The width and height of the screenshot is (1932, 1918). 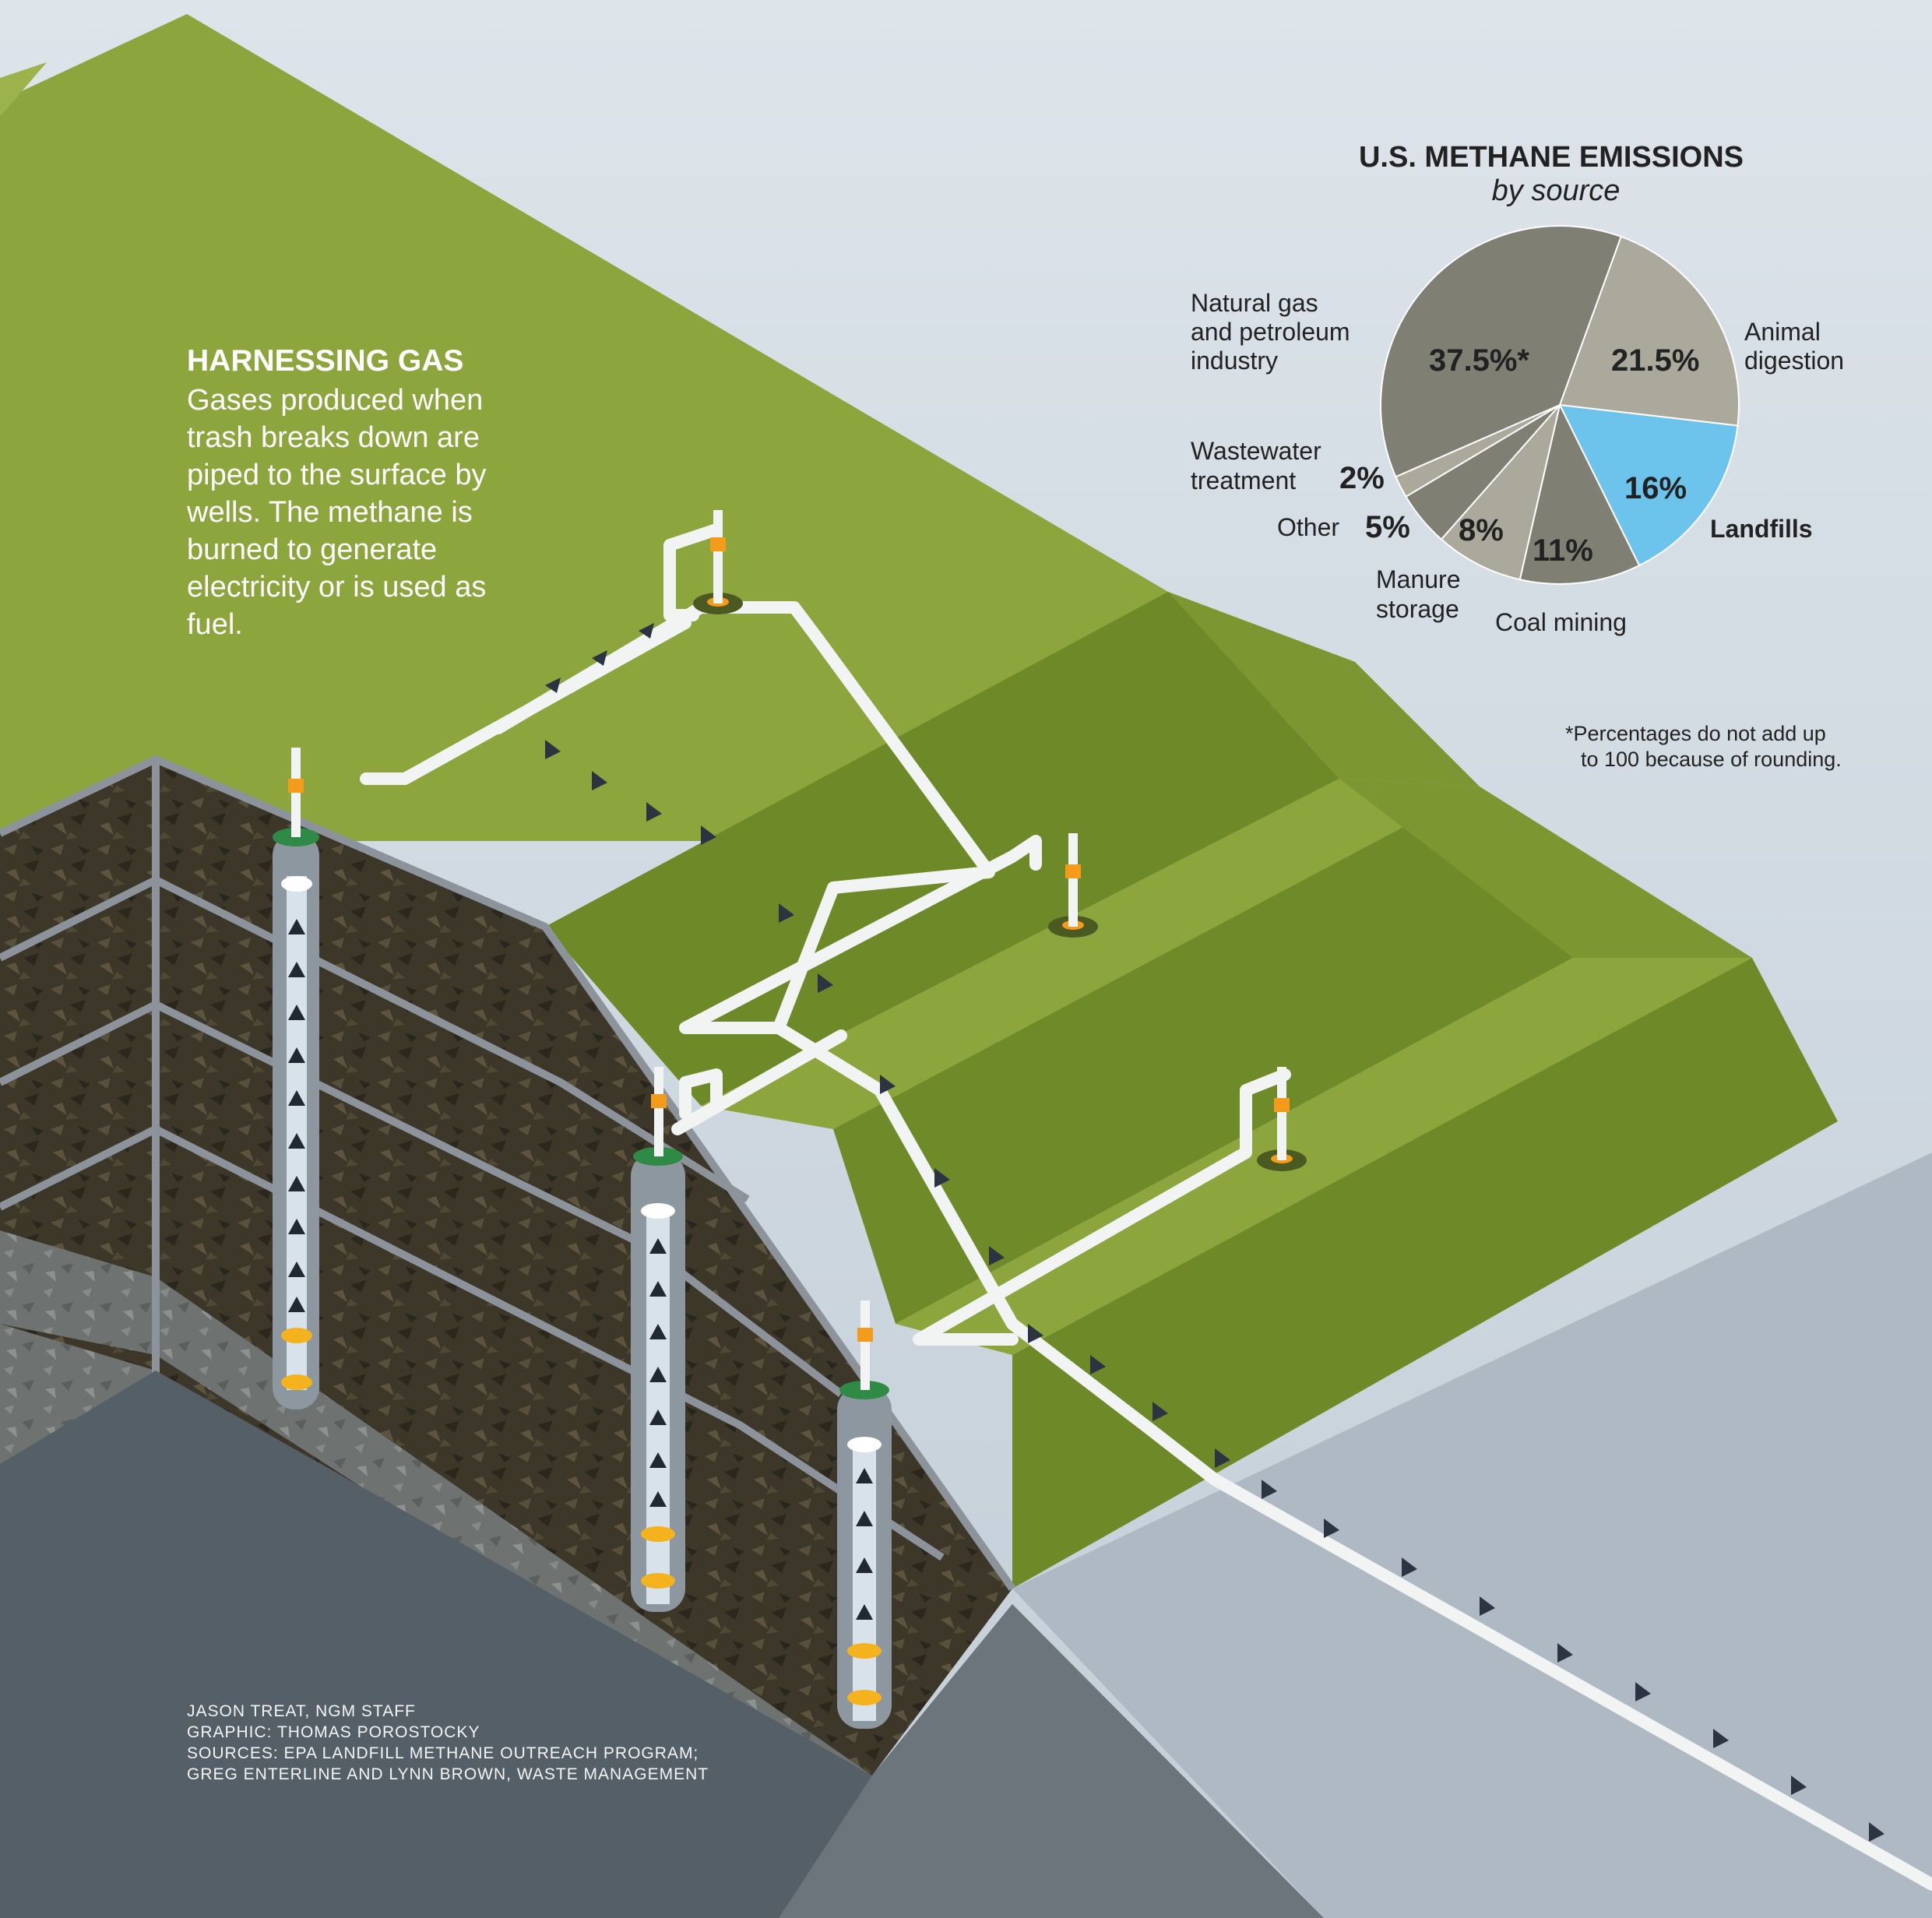 What do you see at coordinates (1387, 527) in the screenshot?
I see `value-label-other: 5%` at bounding box center [1387, 527].